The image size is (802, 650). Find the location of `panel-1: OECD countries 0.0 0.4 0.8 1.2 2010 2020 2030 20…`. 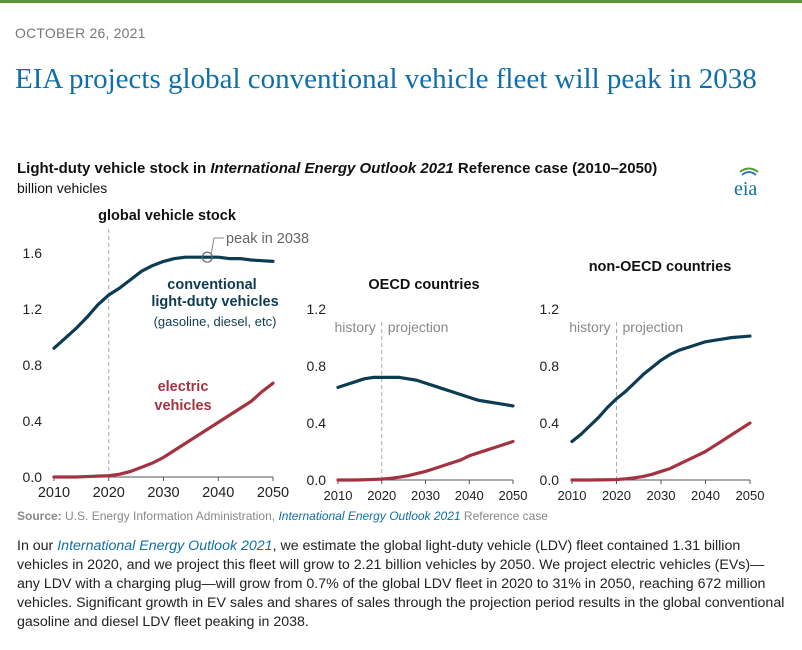

panel-1: OECD countries 0.0 0.4 0.8 1.2 2010 2020 2030 20… is located at coordinates (417, 390).